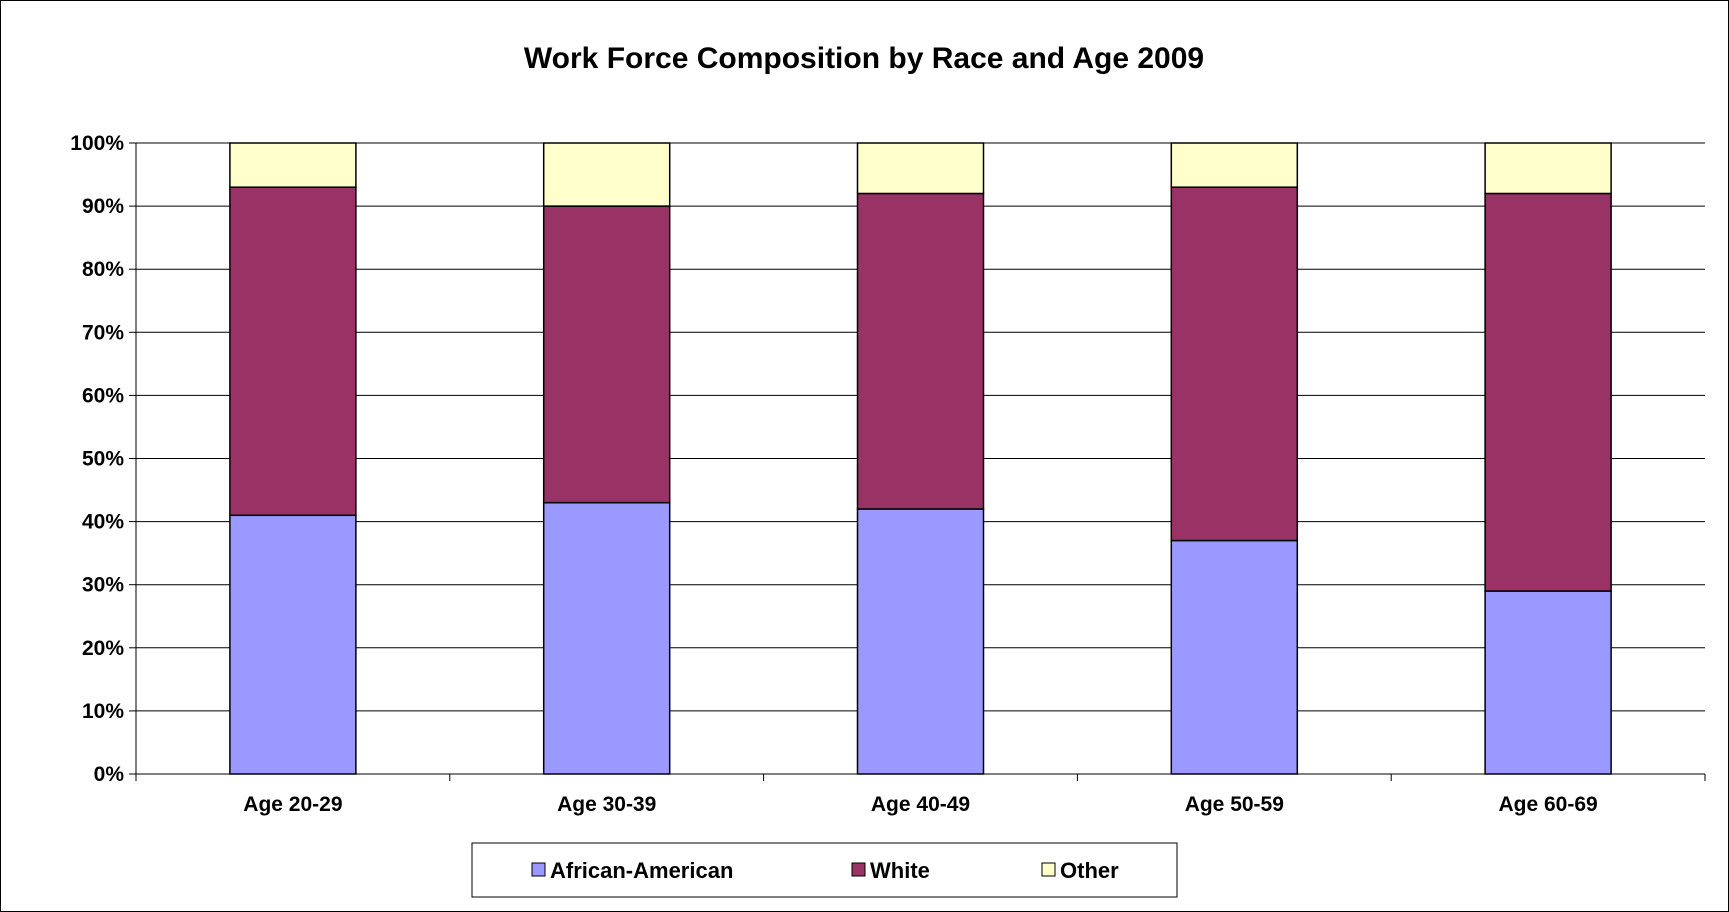  What do you see at coordinates (103, 459) in the screenshot?
I see `y-tick-label: 50%` at bounding box center [103, 459].